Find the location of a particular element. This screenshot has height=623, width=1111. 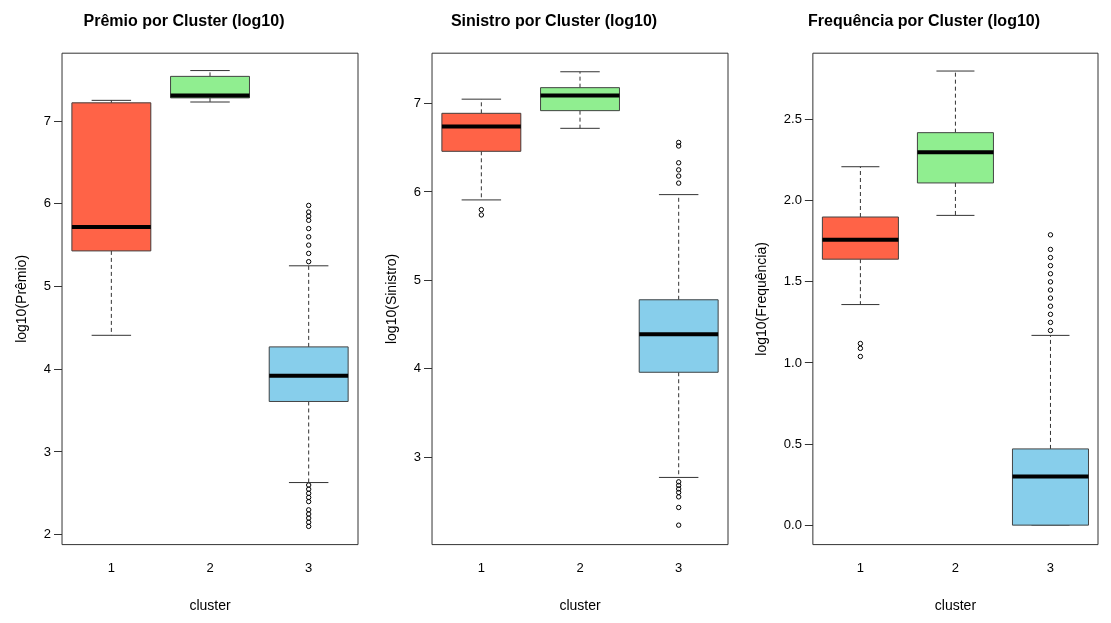

y-tick-label: 2 is located at coordinates (47, 534).